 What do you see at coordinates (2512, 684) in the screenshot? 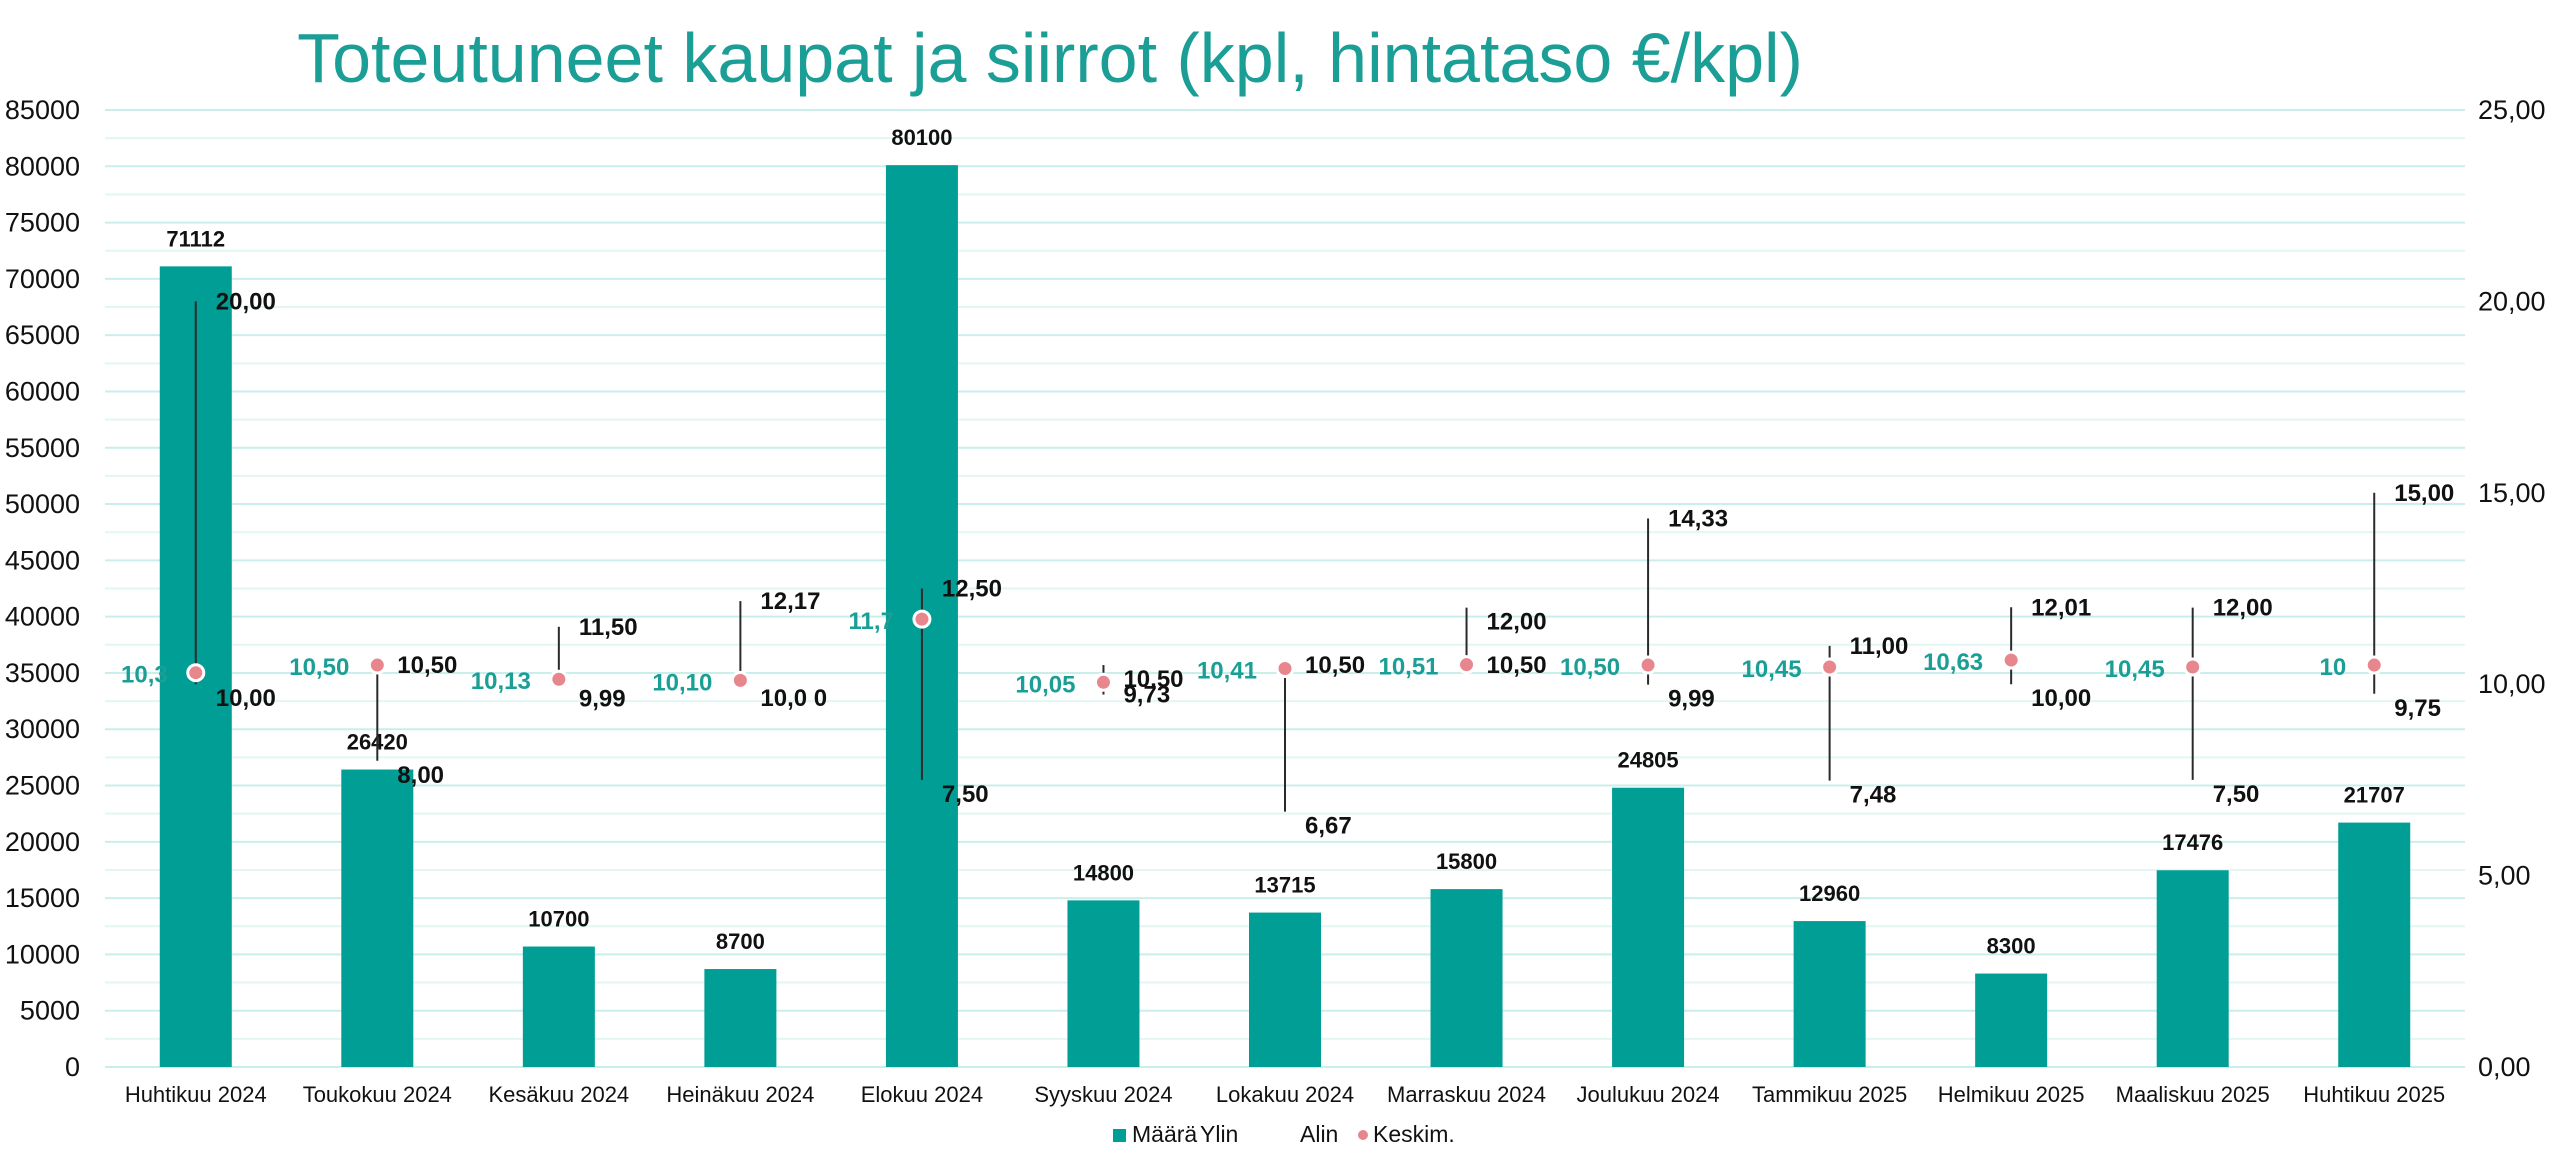
I see `y-right-tick-label: 10,00` at bounding box center [2512, 684].